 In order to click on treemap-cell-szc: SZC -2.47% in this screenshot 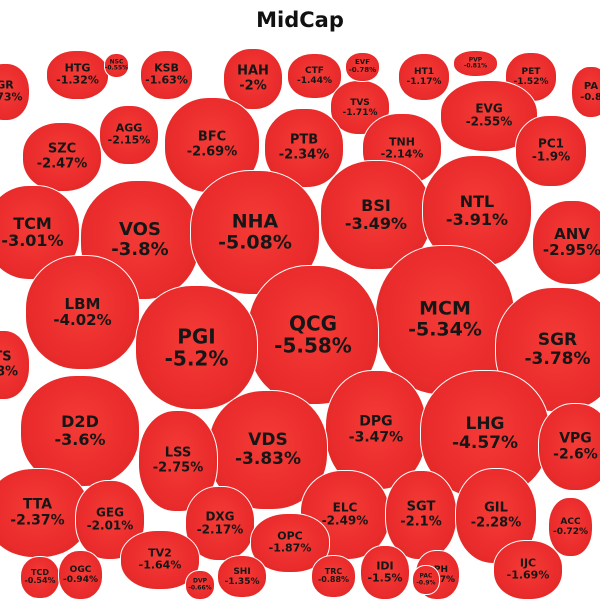, I will do `click(62, 157)`.